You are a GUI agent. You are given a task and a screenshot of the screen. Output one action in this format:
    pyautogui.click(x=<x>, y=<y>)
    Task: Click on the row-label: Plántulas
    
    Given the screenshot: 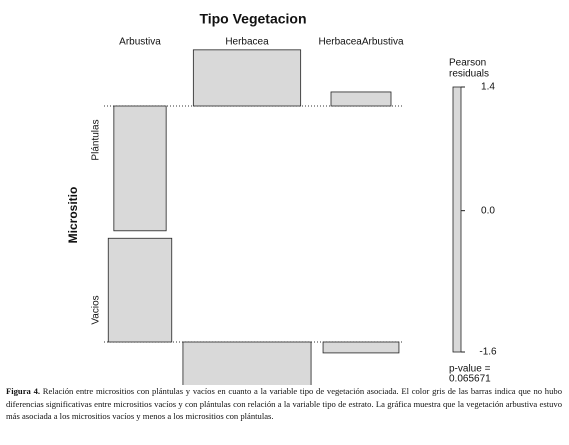 What is the action you would take?
    pyautogui.click(x=96, y=139)
    